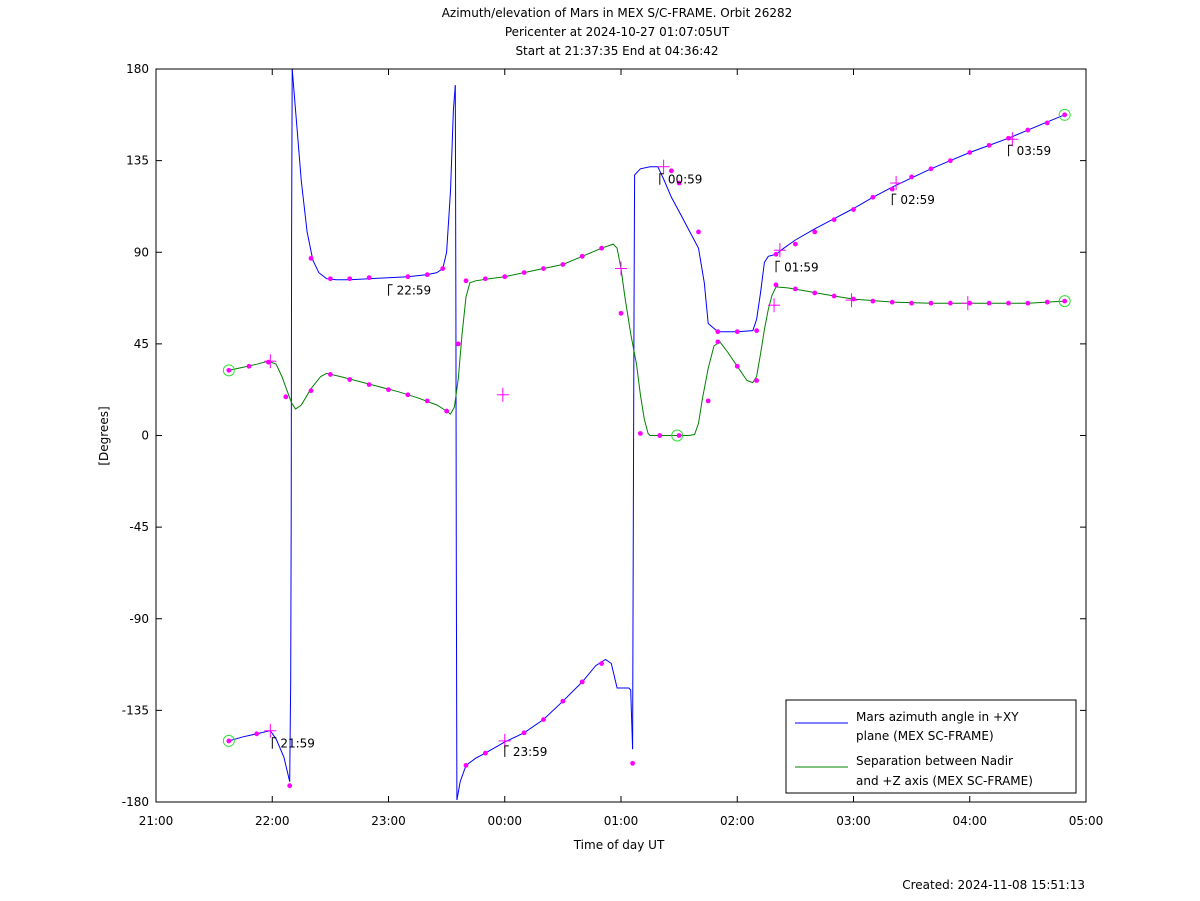  Describe the element at coordinates (141, 344) in the screenshot. I see `y-tick-label: 45` at that location.